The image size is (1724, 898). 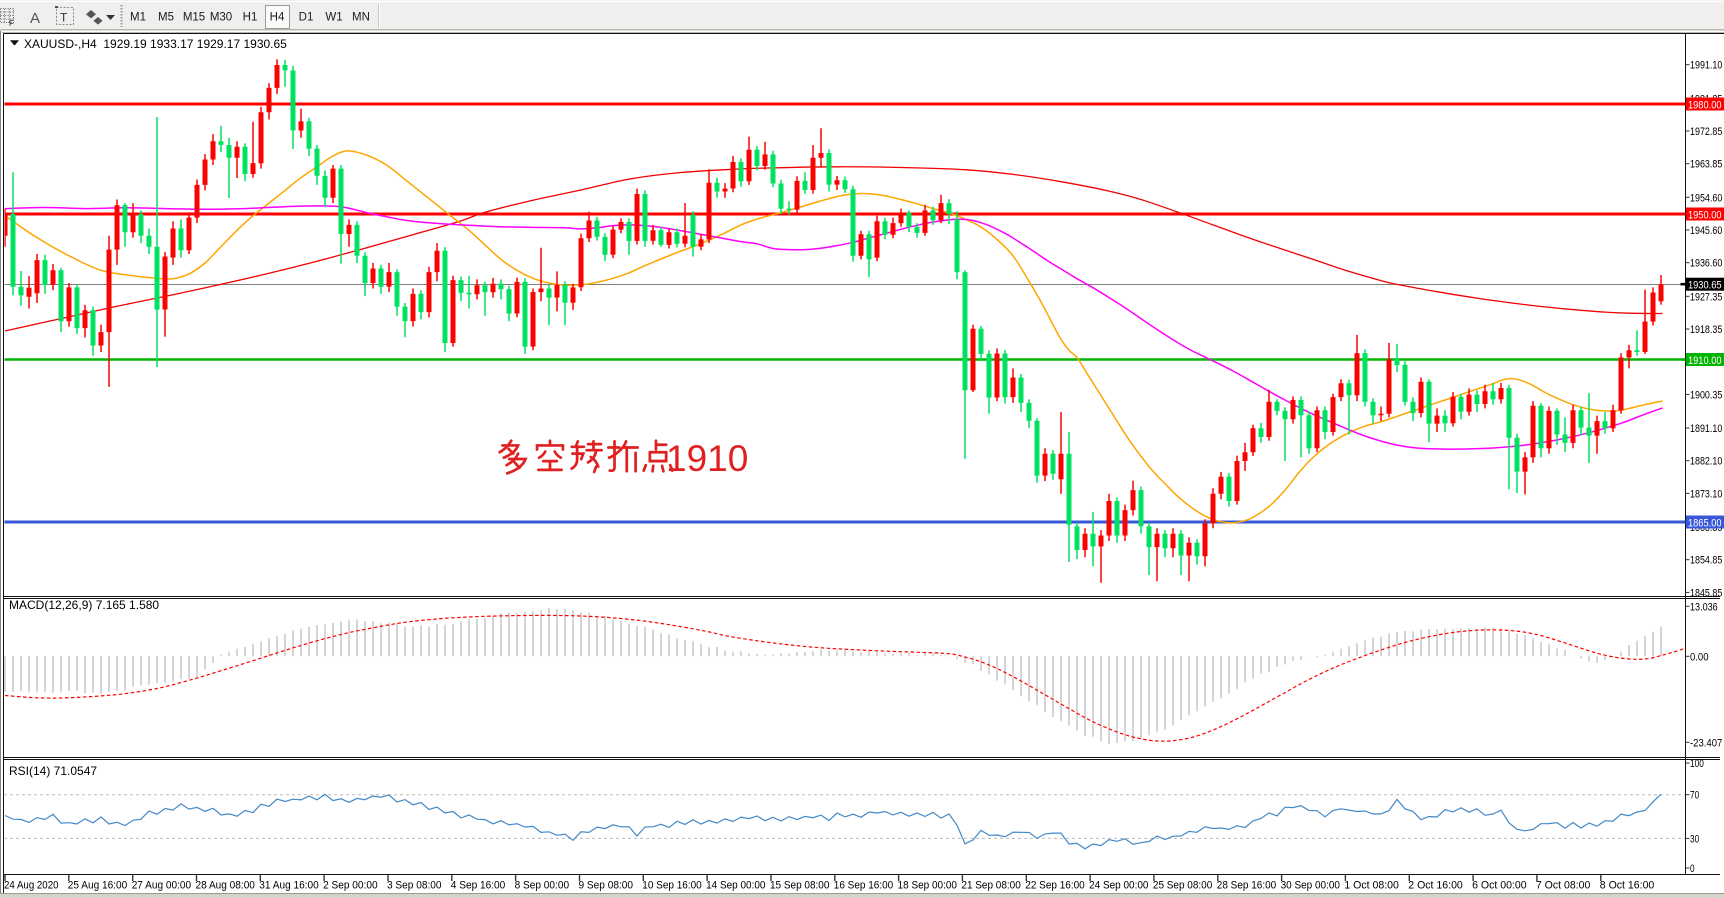 I want to click on svg-text: 2 Sep 00:00, so click(x=350, y=886).